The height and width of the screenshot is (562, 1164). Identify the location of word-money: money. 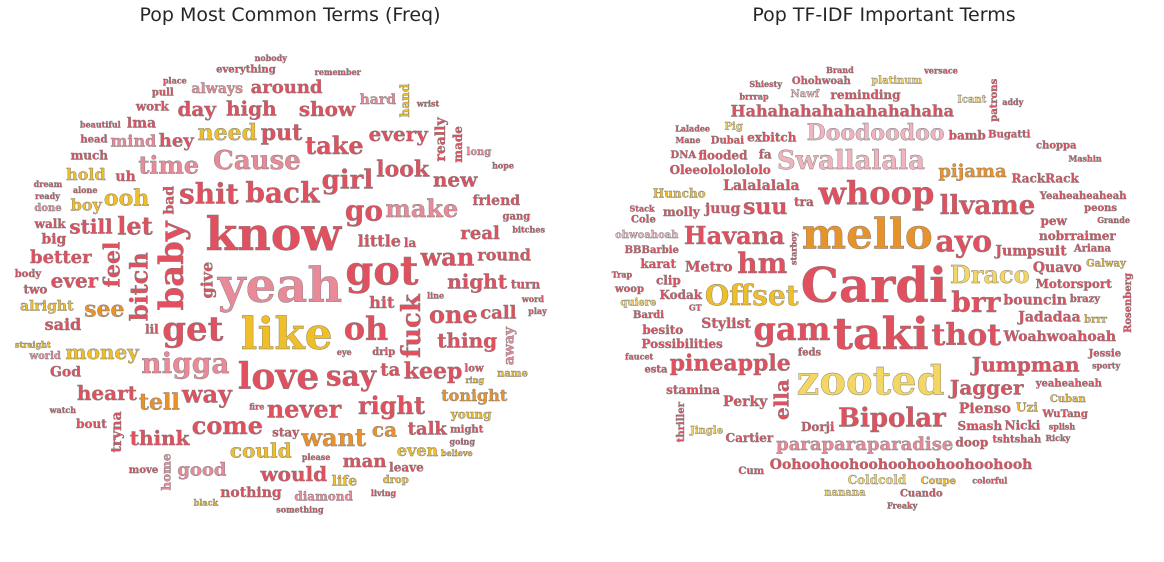
(102, 352).